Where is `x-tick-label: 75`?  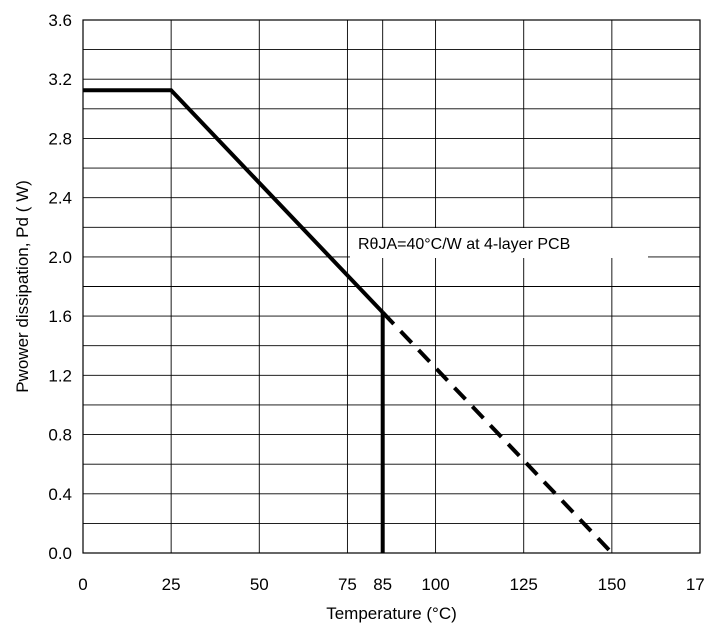 x-tick-label: 75 is located at coordinates (347, 584).